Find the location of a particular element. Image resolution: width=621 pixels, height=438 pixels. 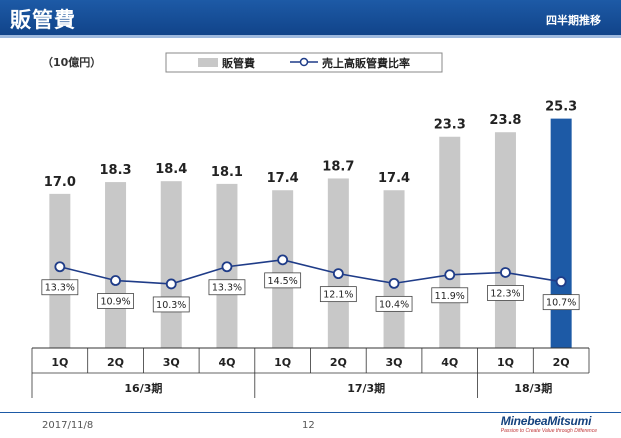

ratio-label: 10.3% is located at coordinates (171, 305).